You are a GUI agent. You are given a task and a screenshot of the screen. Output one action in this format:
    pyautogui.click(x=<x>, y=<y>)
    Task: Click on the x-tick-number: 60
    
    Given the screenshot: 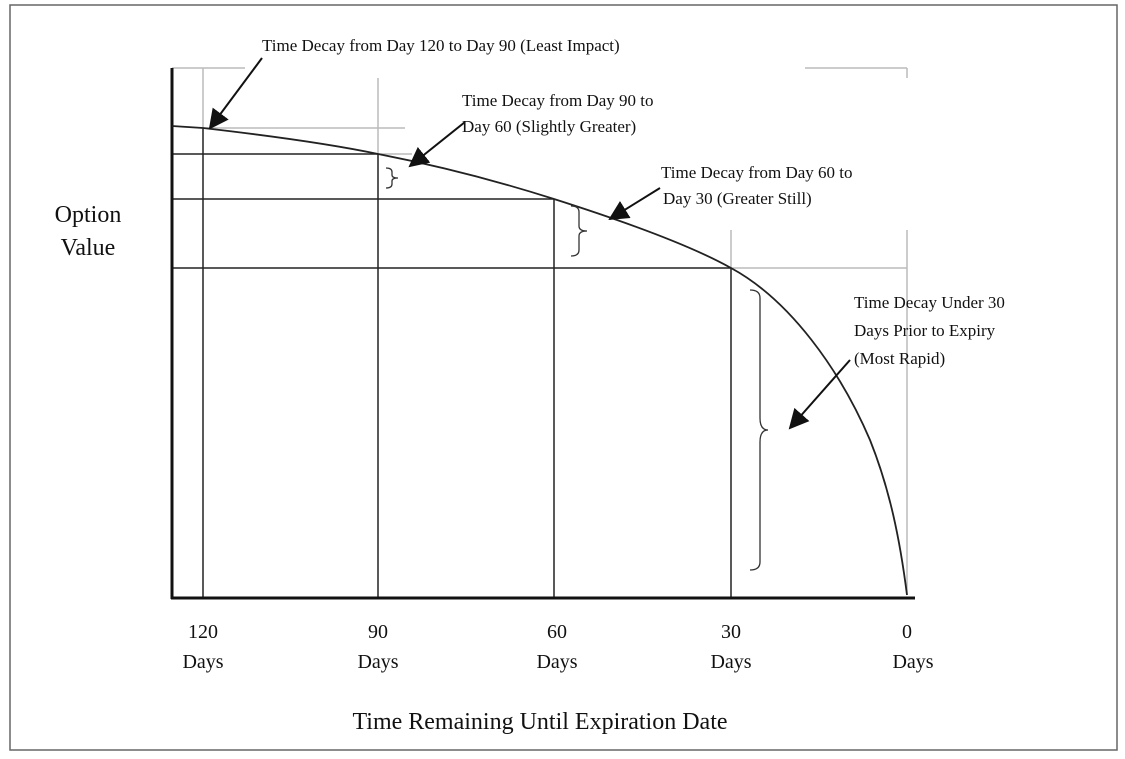 What is the action you would take?
    pyautogui.click(x=557, y=632)
    